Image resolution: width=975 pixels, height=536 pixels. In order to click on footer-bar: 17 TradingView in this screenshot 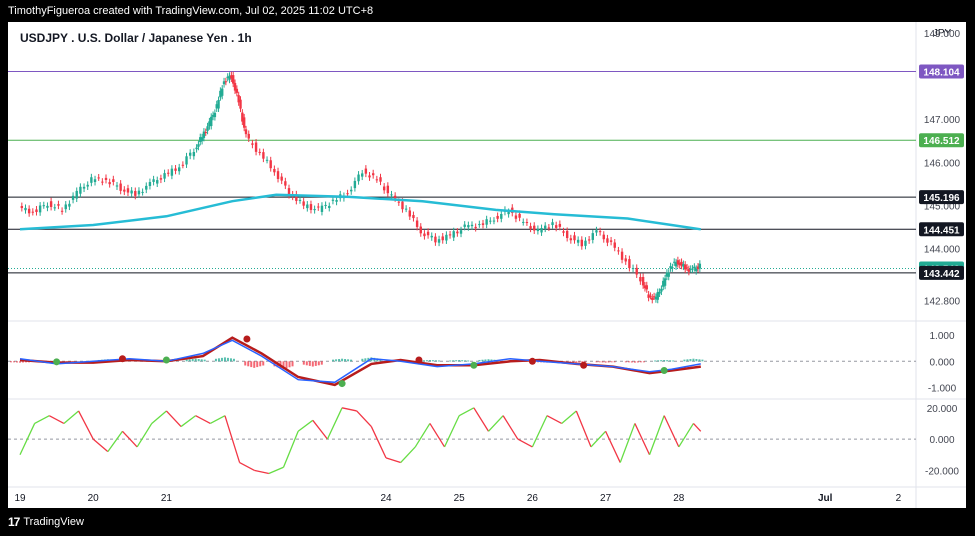, I will do `click(487, 522)`.